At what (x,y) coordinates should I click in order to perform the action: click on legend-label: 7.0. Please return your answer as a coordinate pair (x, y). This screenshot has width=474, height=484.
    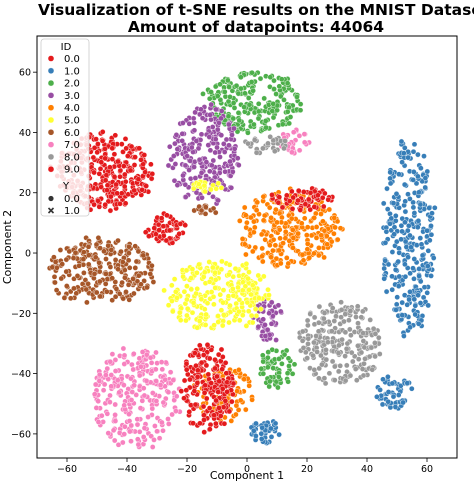
    Looking at the image, I should click on (72, 145).